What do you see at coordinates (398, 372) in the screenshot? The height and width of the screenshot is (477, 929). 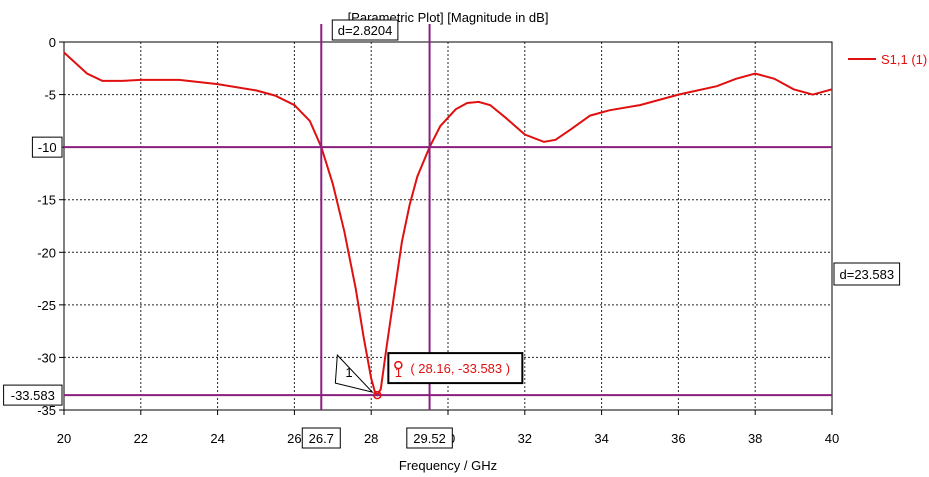 I see `point-annotation-id: 1` at bounding box center [398, 372].